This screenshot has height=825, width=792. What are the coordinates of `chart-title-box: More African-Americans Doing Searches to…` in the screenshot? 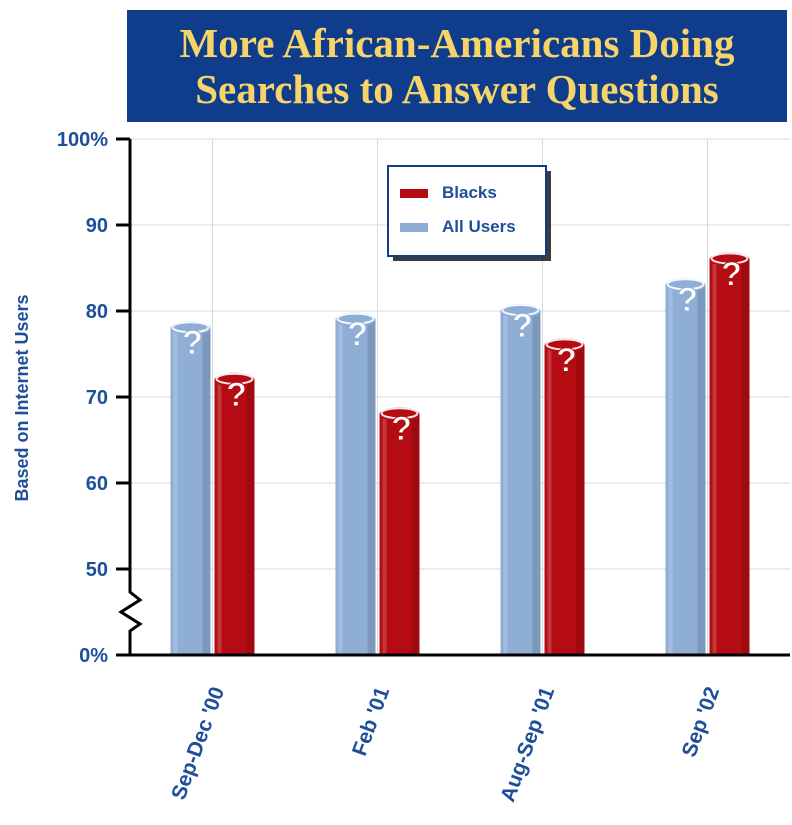 It's located at (457, 66).